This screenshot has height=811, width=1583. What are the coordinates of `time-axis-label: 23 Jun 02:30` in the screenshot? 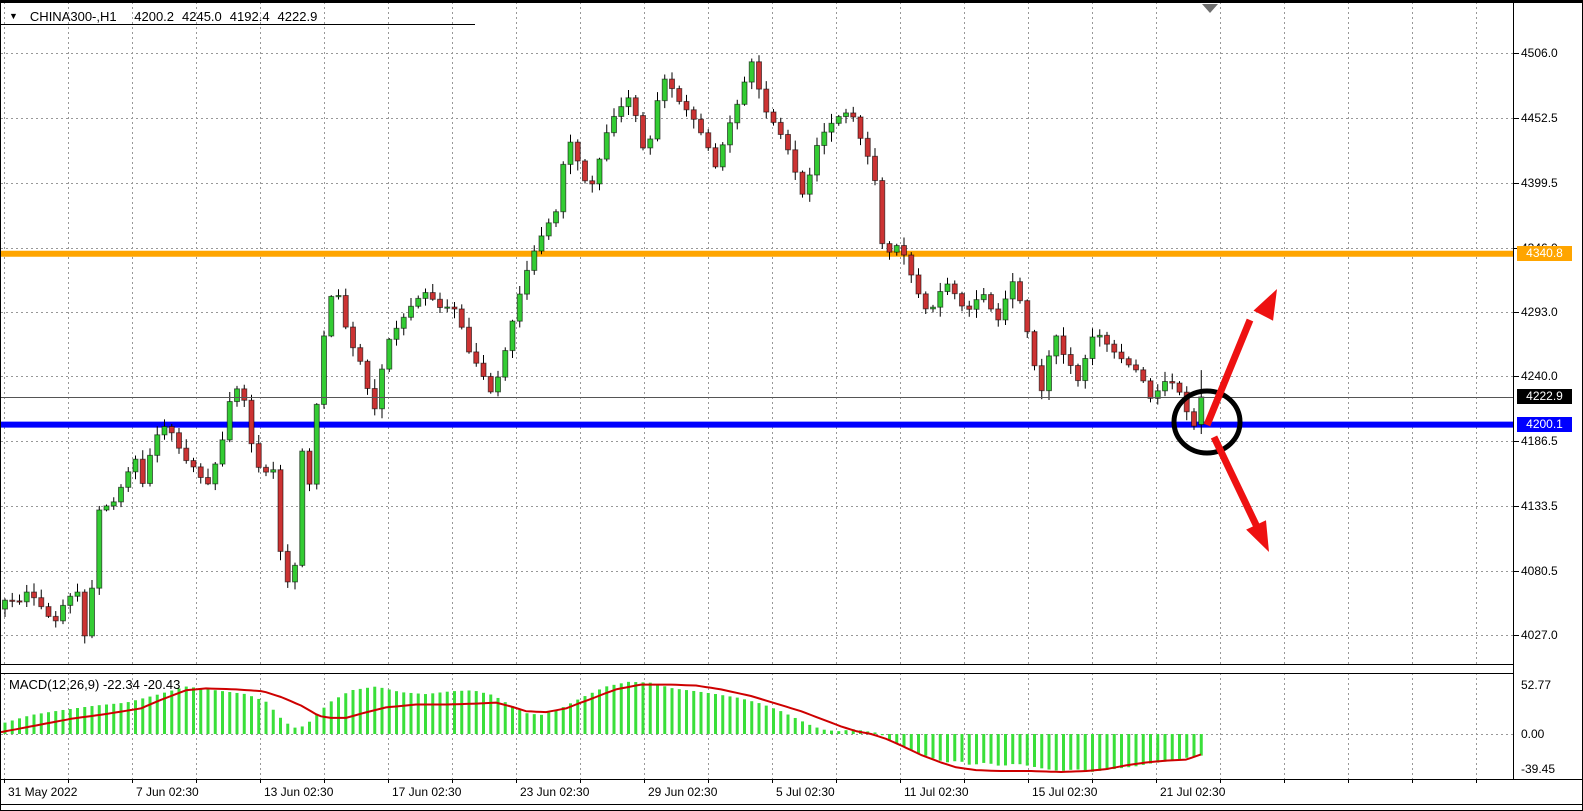 It's located at (555, 792).